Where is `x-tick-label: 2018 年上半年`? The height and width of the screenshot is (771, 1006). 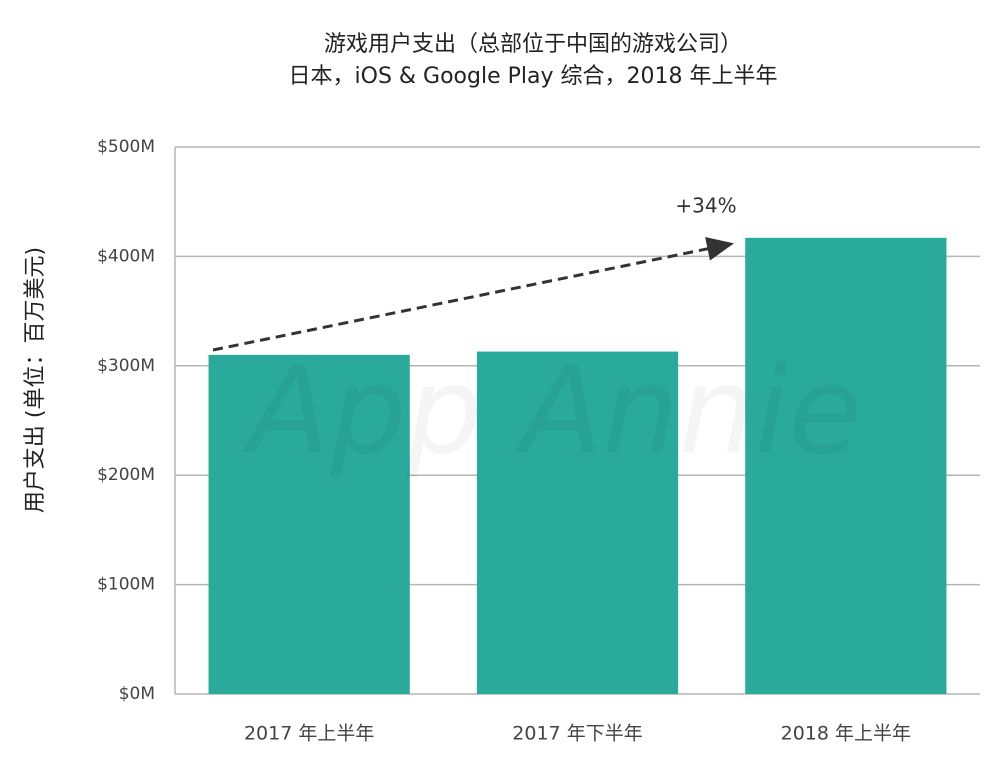 x-tick-label: 2018 年上半年 is located at coordinates (846, 734).